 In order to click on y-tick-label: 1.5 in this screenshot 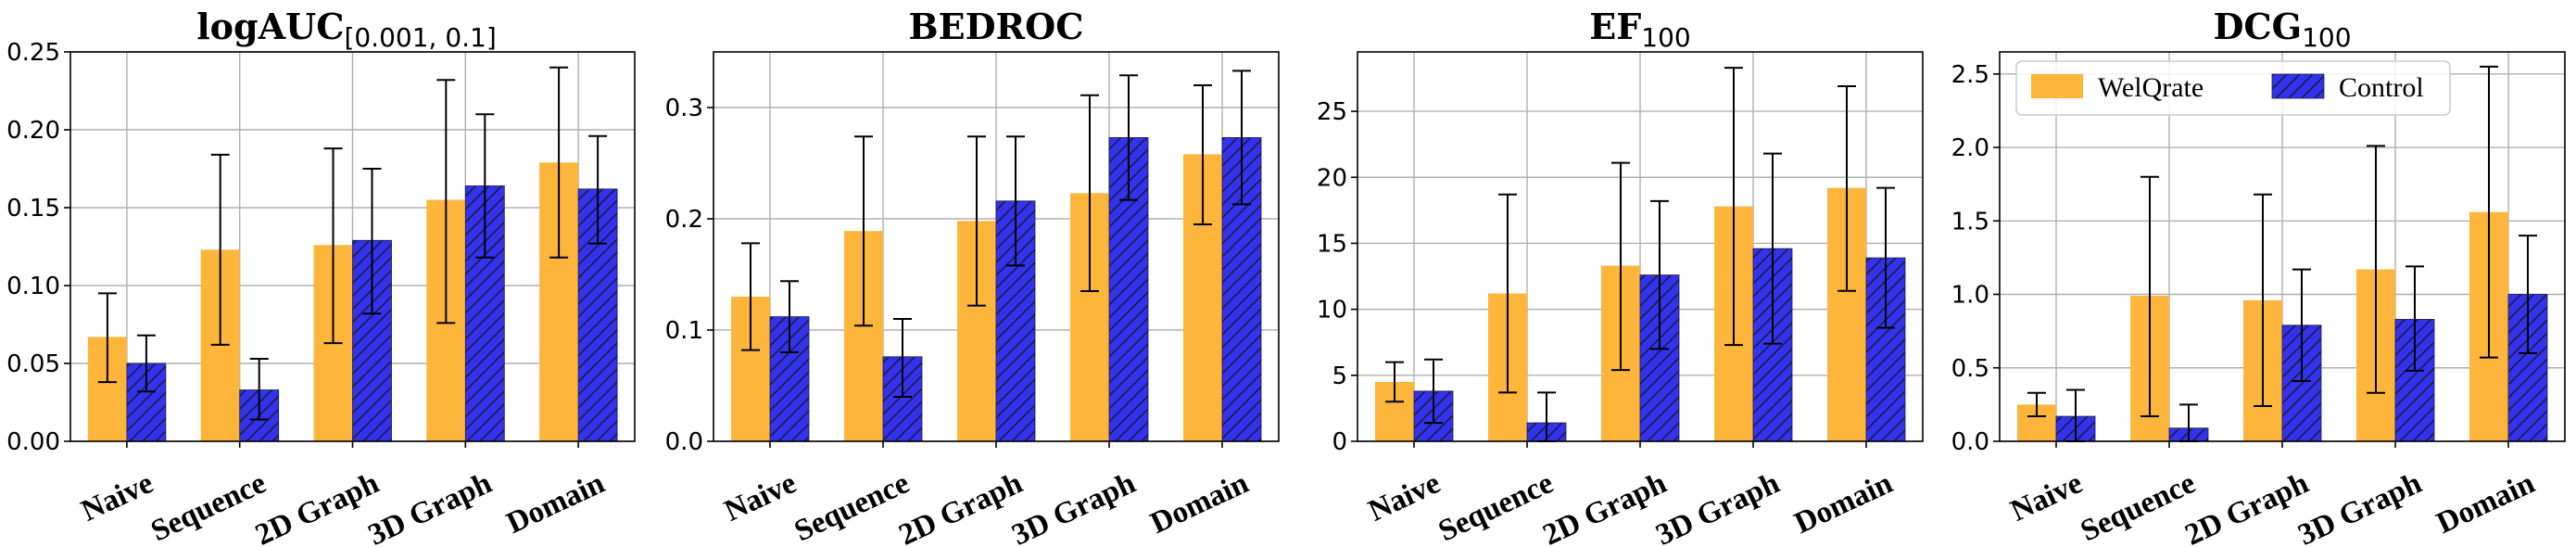, I will do `click(1970, 221)`.